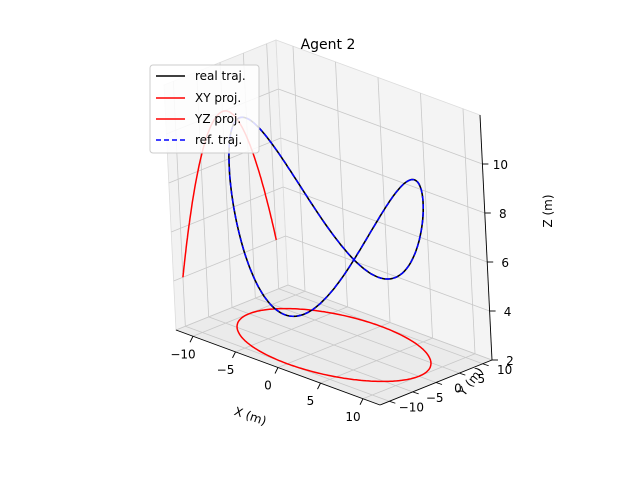 The width and height of the screenshot is (640, 480). I want to click on y-tick-label: 5, so click(482, 379).